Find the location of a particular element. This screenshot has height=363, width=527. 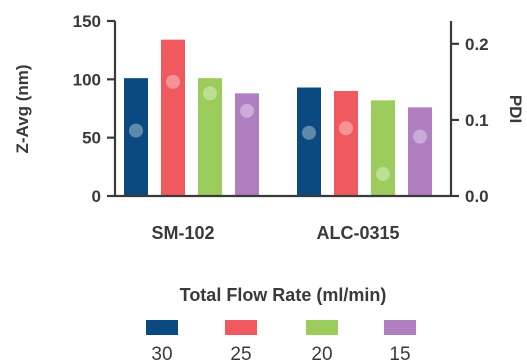

y-axis-right-tick-label: 0.2 is located at coordinates (477, 44).